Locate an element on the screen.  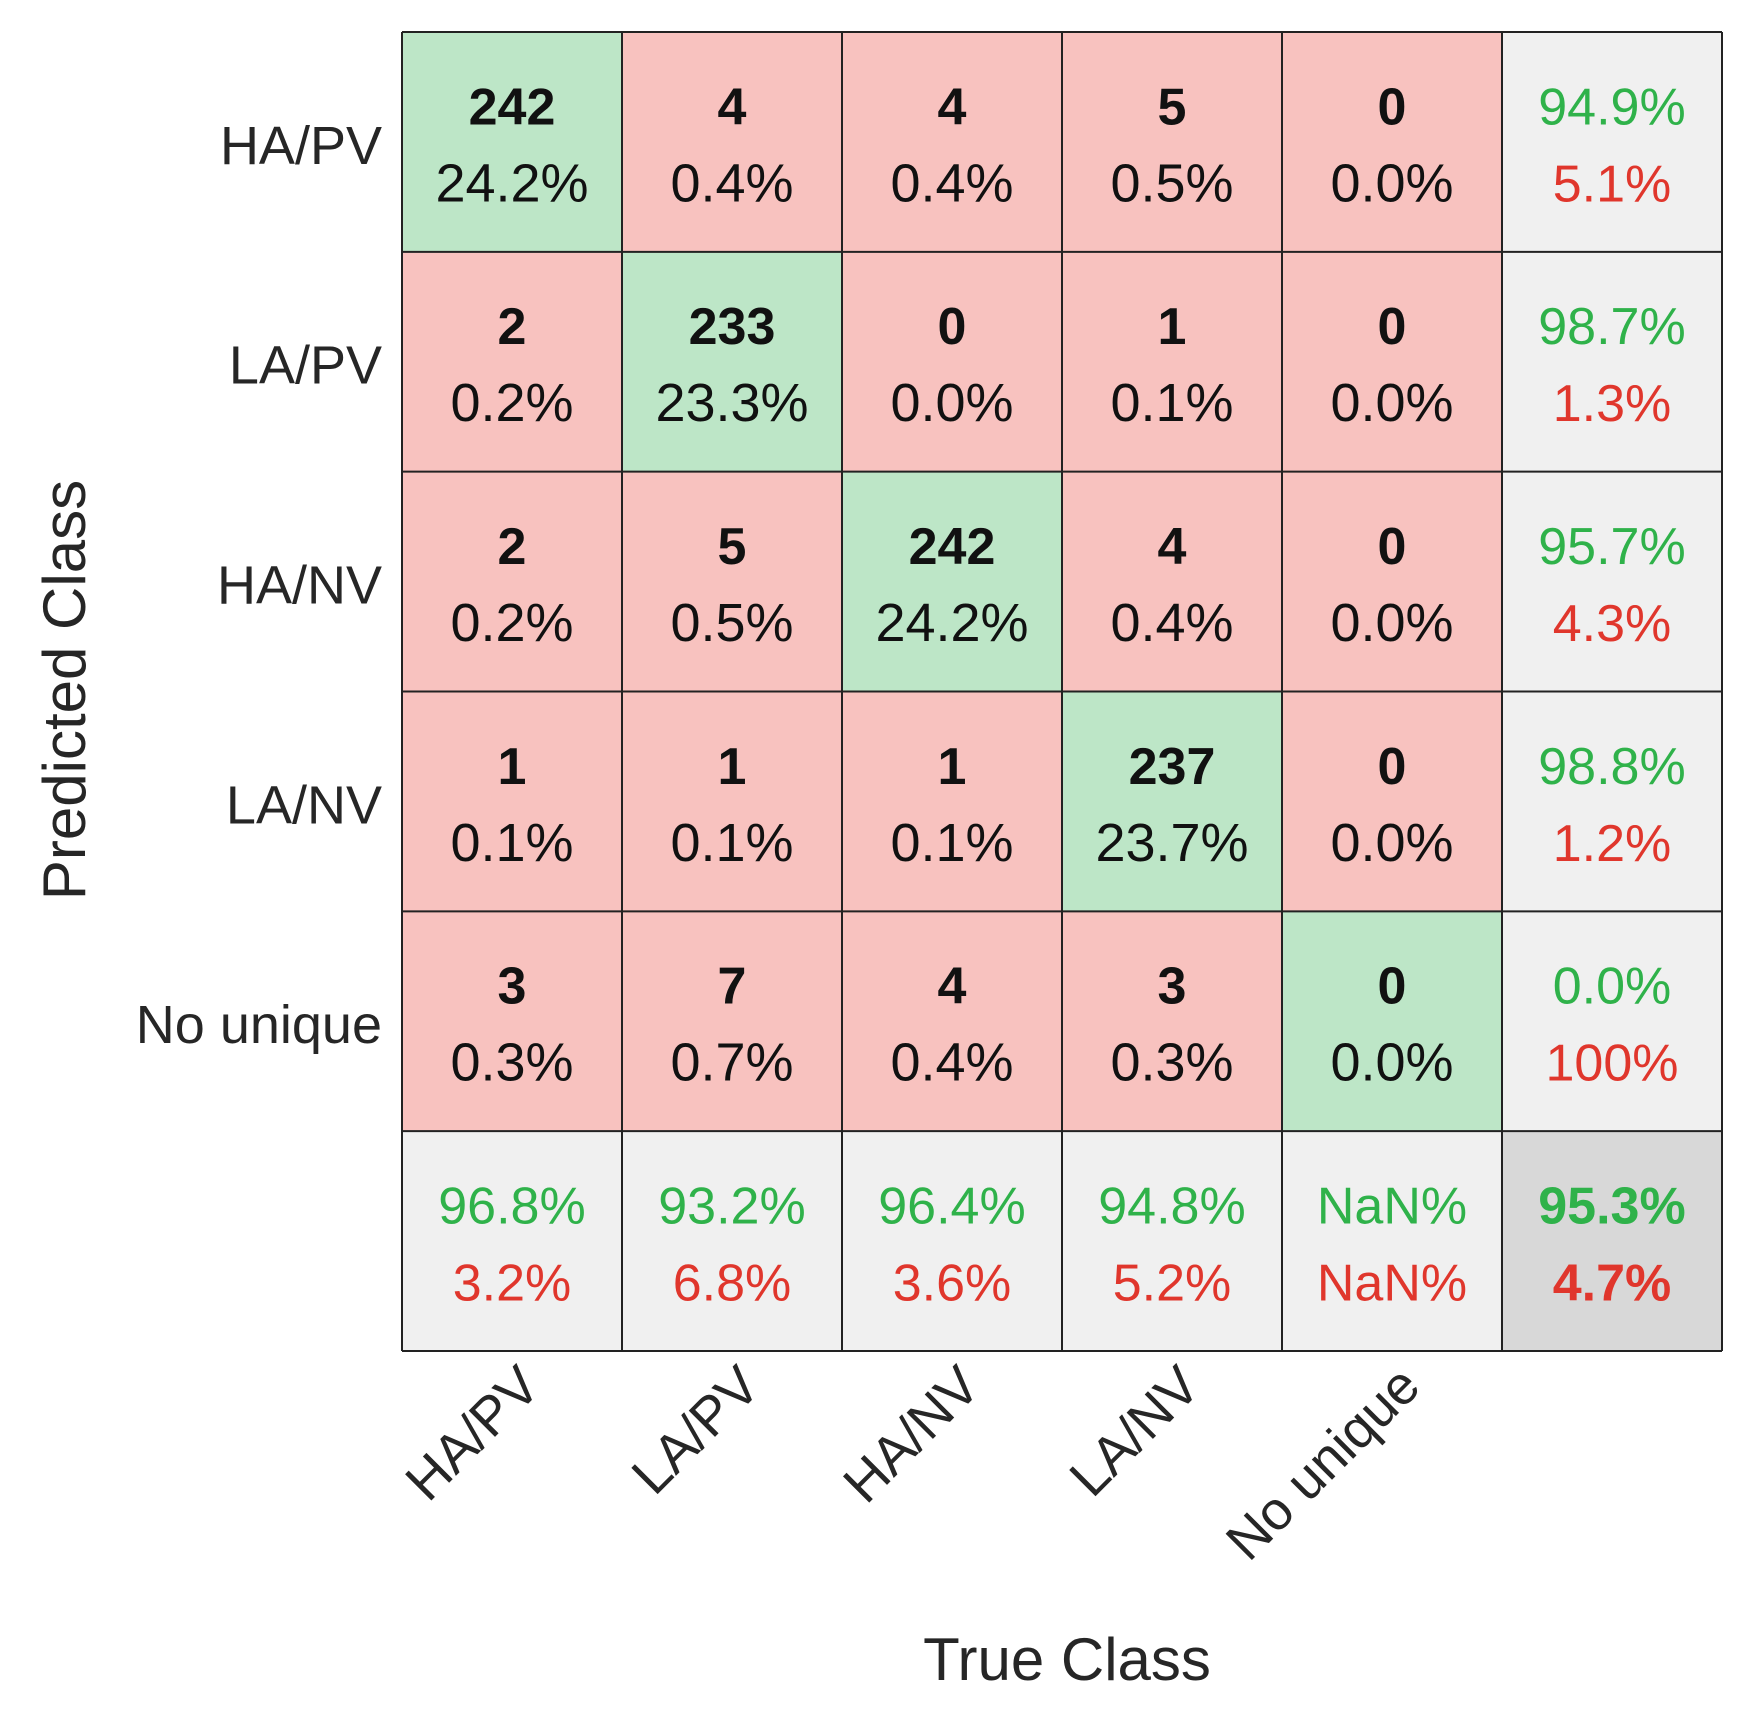
row-summary-cell-r1-c5 is located at coordinates (1612, 361).